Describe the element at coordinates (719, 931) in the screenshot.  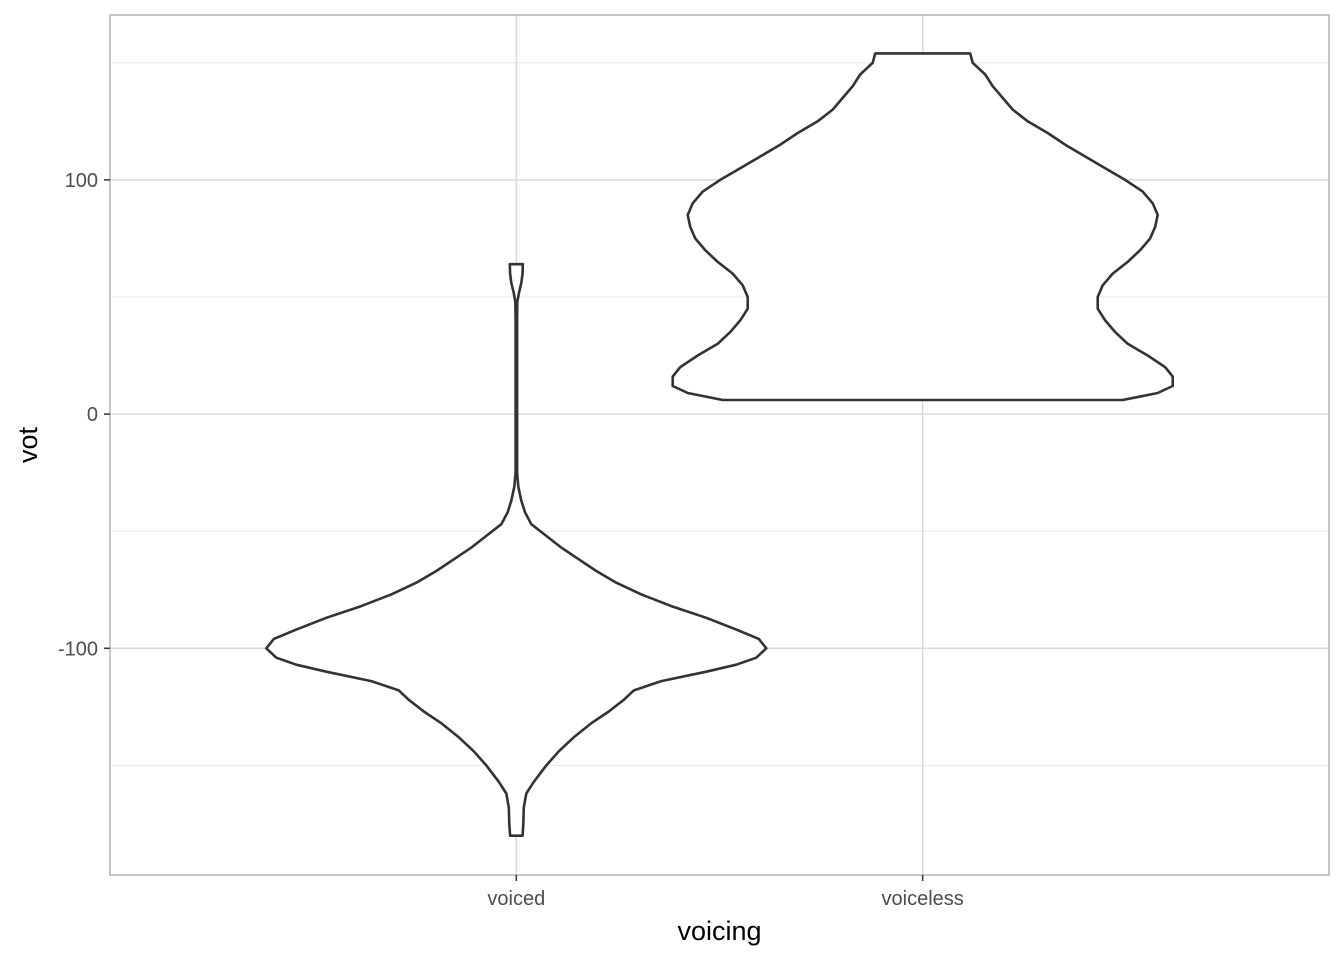
I see `x-axis-title: voicing` at that location.